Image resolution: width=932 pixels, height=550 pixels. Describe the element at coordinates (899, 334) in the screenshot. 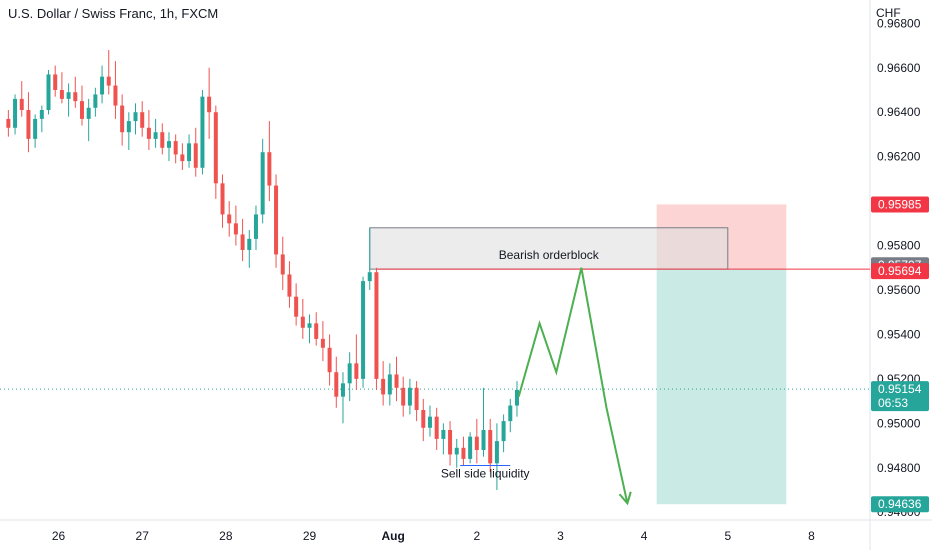

I see `y-tick-label: 0.95400` at that location.